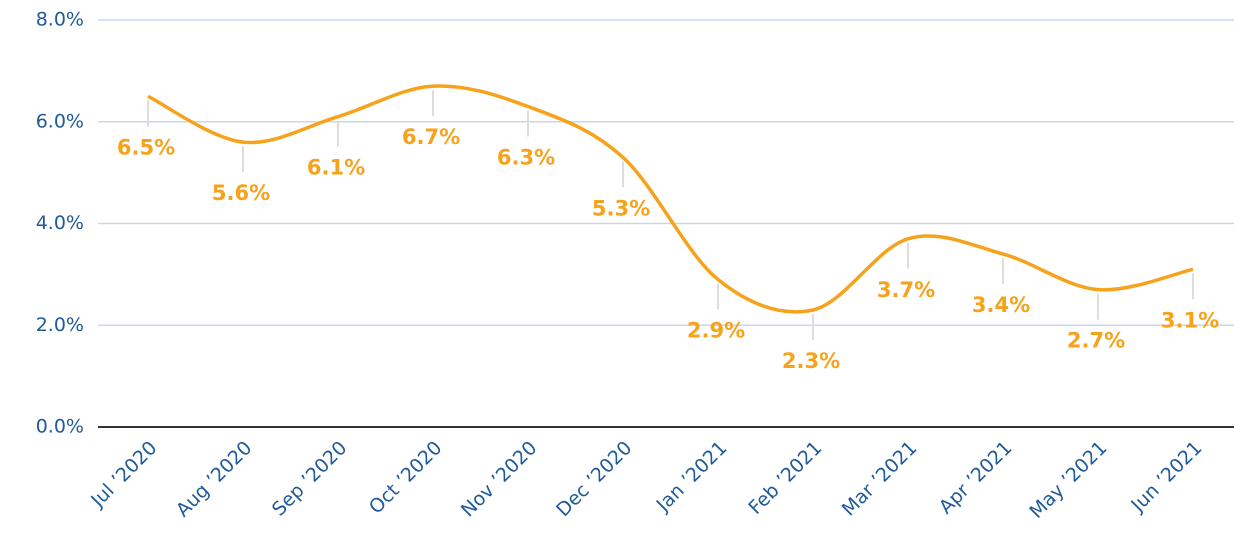 This screenshot has height=541, width=1234. What do you see at coordinates (976, 478) in the screenshot?
I see `x-tick-label: Apr ’2021` at bounding box center [976, 478].